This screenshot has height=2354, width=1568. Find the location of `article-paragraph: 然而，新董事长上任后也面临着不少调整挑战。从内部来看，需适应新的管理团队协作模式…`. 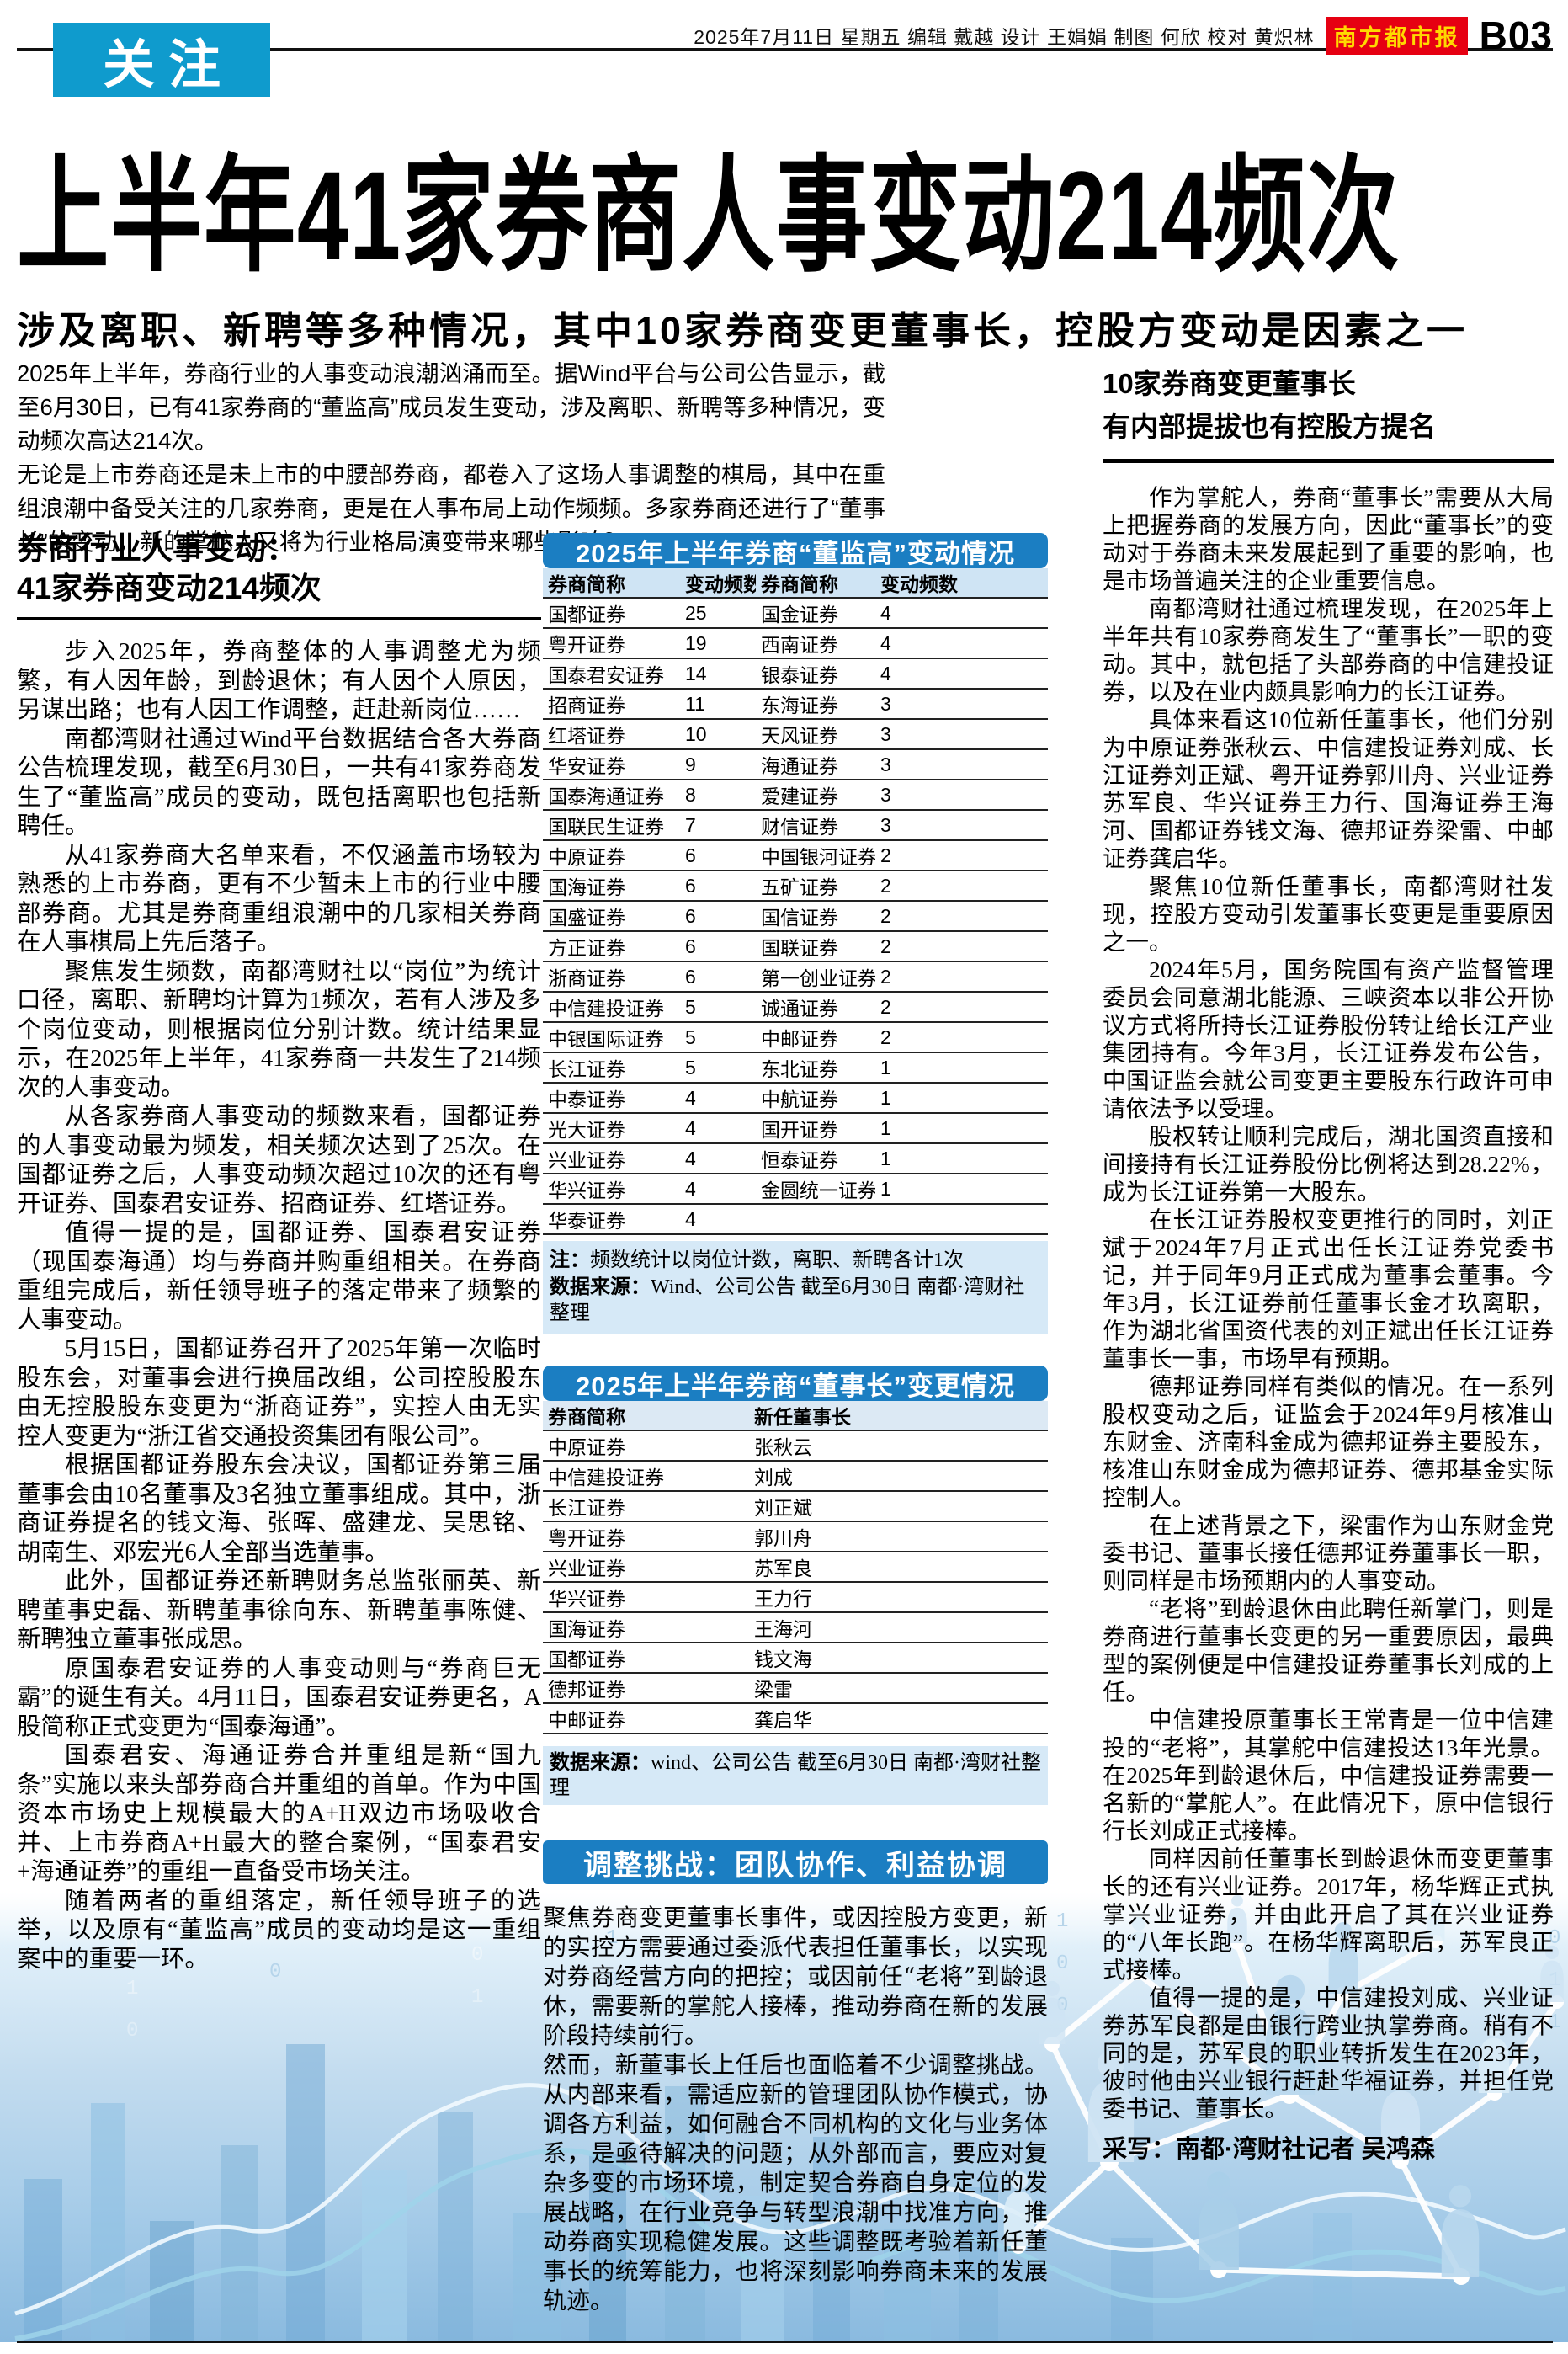

article-paragraph: 然而，新董事长上任后也面临着不少调整挑战。从内部来看，需适应新的管理团队协作模式… is located at coordinates (795, 2182).